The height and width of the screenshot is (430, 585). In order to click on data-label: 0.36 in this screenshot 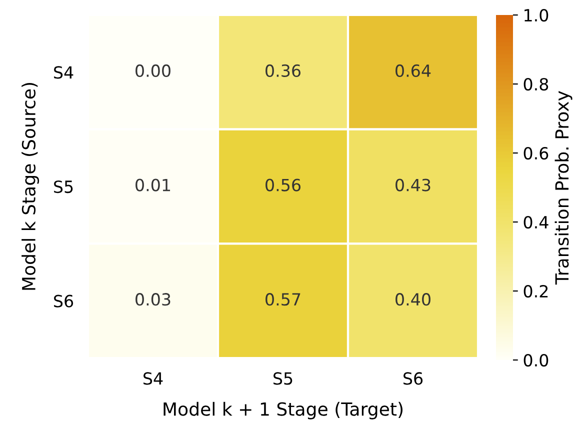, I will do `click(283, 71)`.